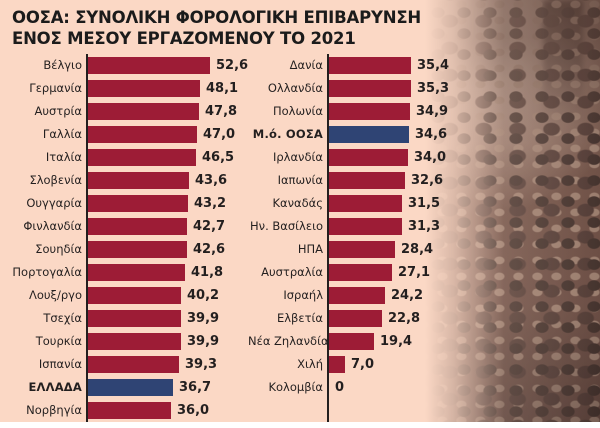 This screenshot has width=600, height=428. I want to click on bar-row: ΗΠΑ 28,4, so click(348, 249).